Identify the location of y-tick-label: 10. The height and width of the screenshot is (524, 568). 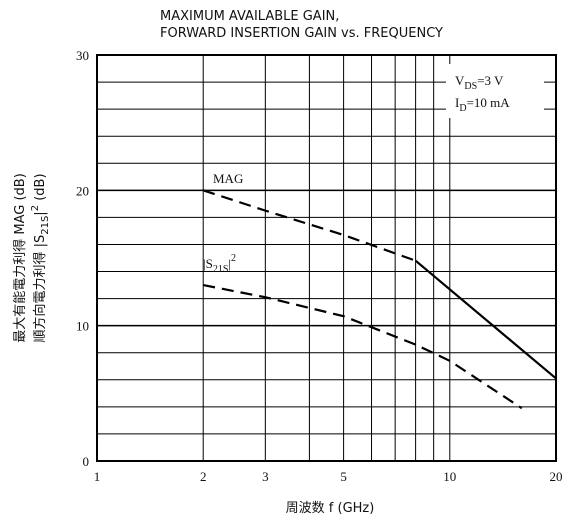
(82, 326).